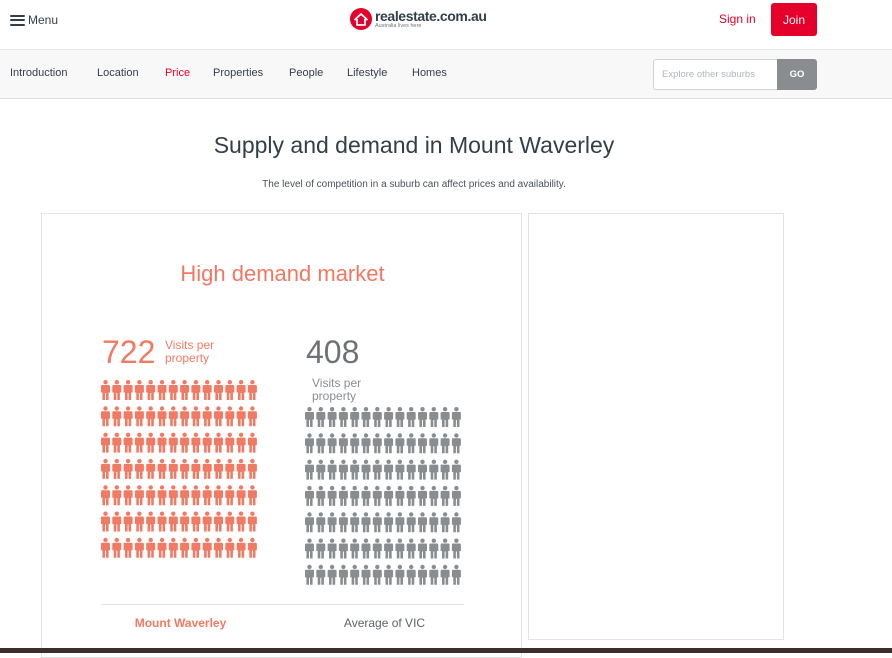 The width and height of the screenshot is (892, 658). What do you see at coordinates (178, 73) in the screenshot?
I see `tab-price: Price` at bounding box center [178, 73].